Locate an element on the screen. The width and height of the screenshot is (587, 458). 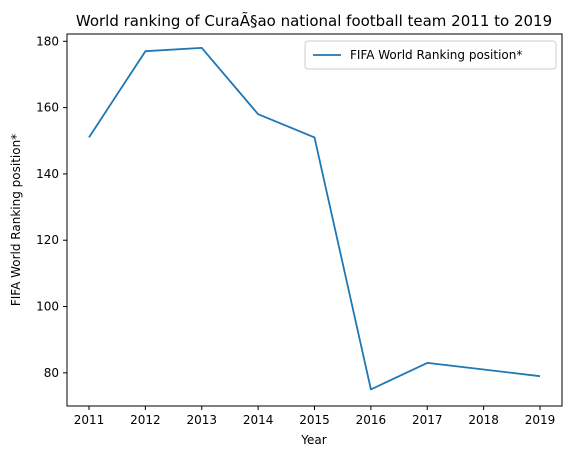
y-tick-label: 140 is located at coordinates (47, 174).